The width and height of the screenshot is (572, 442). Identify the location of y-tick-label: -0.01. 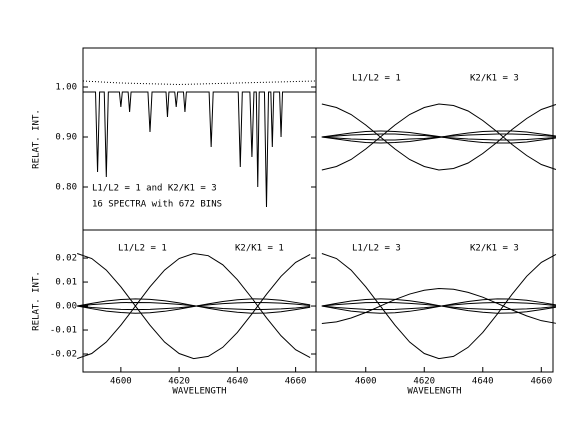
(63, 331).